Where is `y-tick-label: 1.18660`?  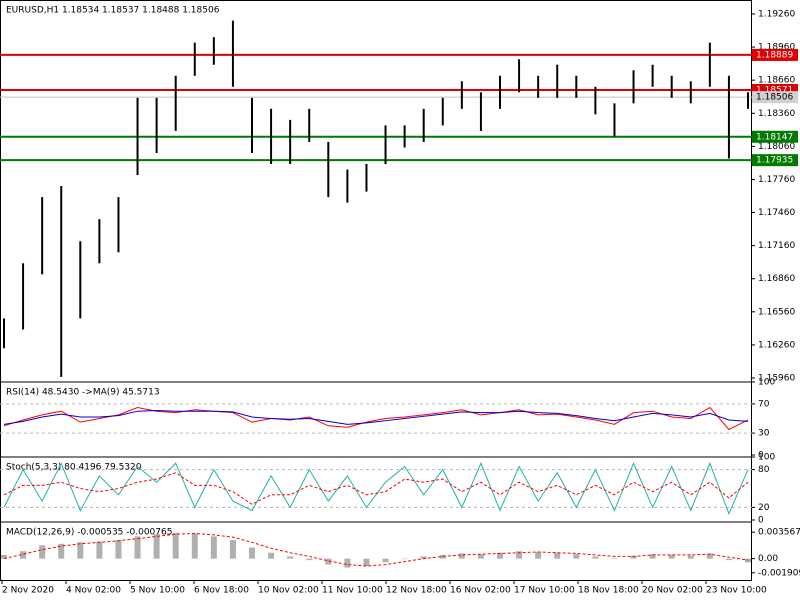
y-tick-label: 1.18660 is located at coordinates (776, 81).